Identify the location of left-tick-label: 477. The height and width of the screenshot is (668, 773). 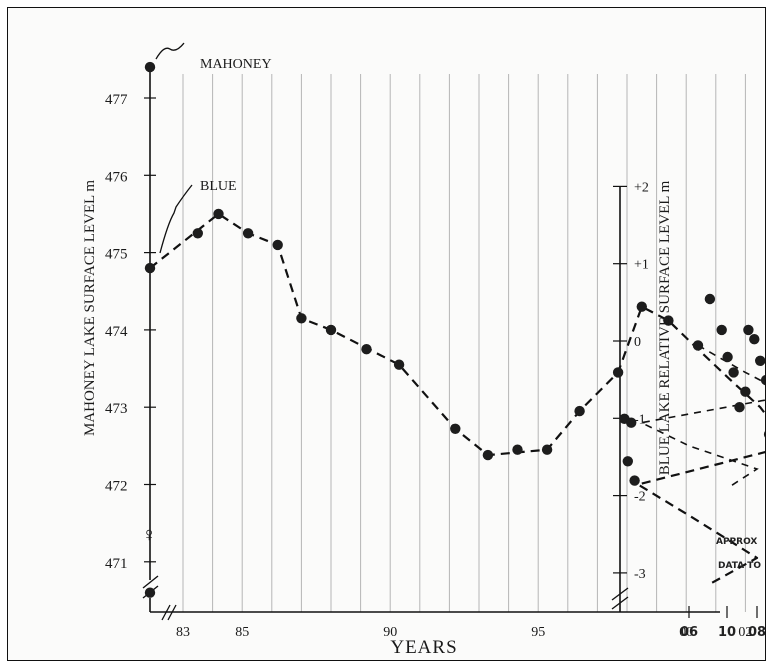
(116, 100).